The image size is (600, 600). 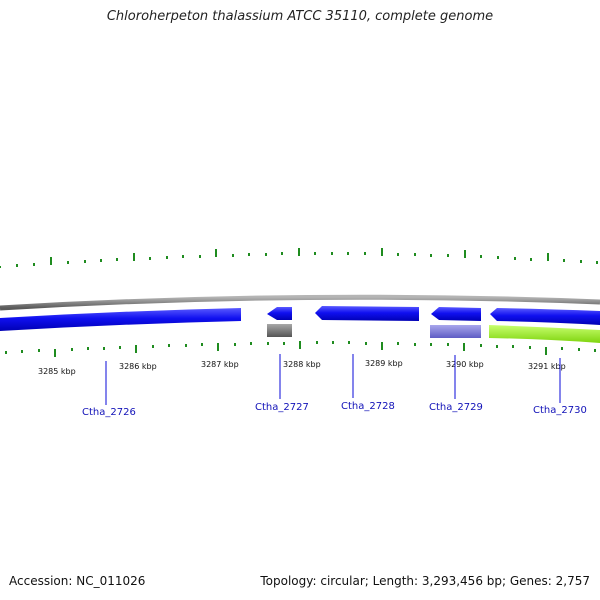 I want to click on scale-label: 3286 kbp, so click(x=138, y=366).